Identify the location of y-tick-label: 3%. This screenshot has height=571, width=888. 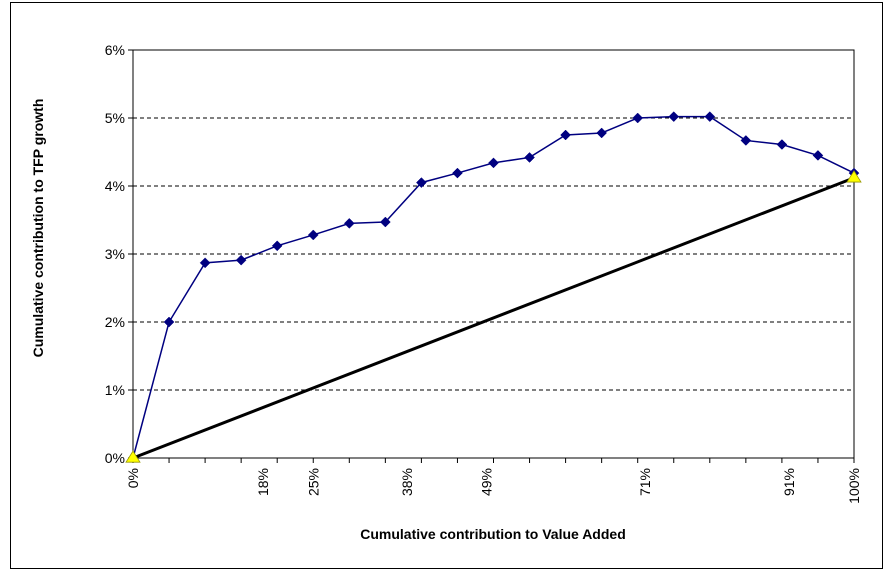
(115, 254).